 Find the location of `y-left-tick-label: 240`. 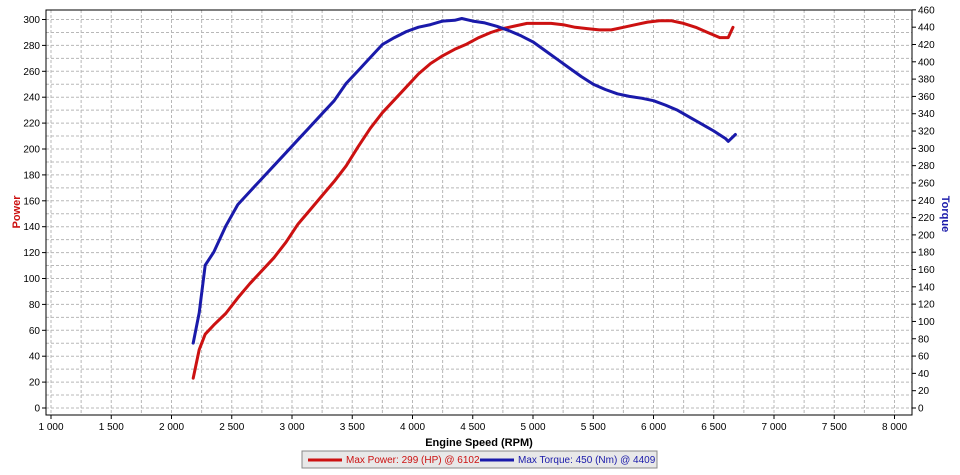

y-left-tick-label: 240 is located at coordinates (31, 98).